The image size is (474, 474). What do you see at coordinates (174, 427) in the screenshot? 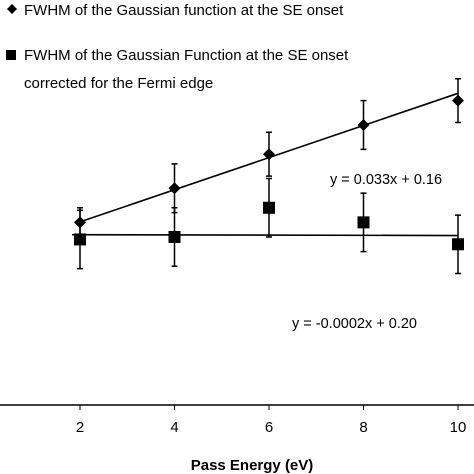
I see `x-tick-label: 4` at bounding box center [174, 427].